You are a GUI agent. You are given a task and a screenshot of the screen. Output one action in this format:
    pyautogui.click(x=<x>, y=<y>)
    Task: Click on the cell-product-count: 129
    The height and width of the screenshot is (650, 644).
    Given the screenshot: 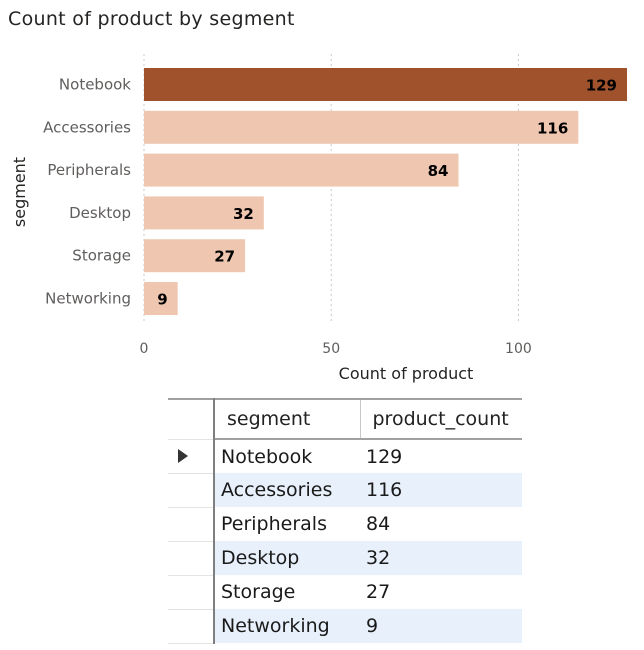 What is the action you would take?
    pyautogui.click(x=441, y=456)
    